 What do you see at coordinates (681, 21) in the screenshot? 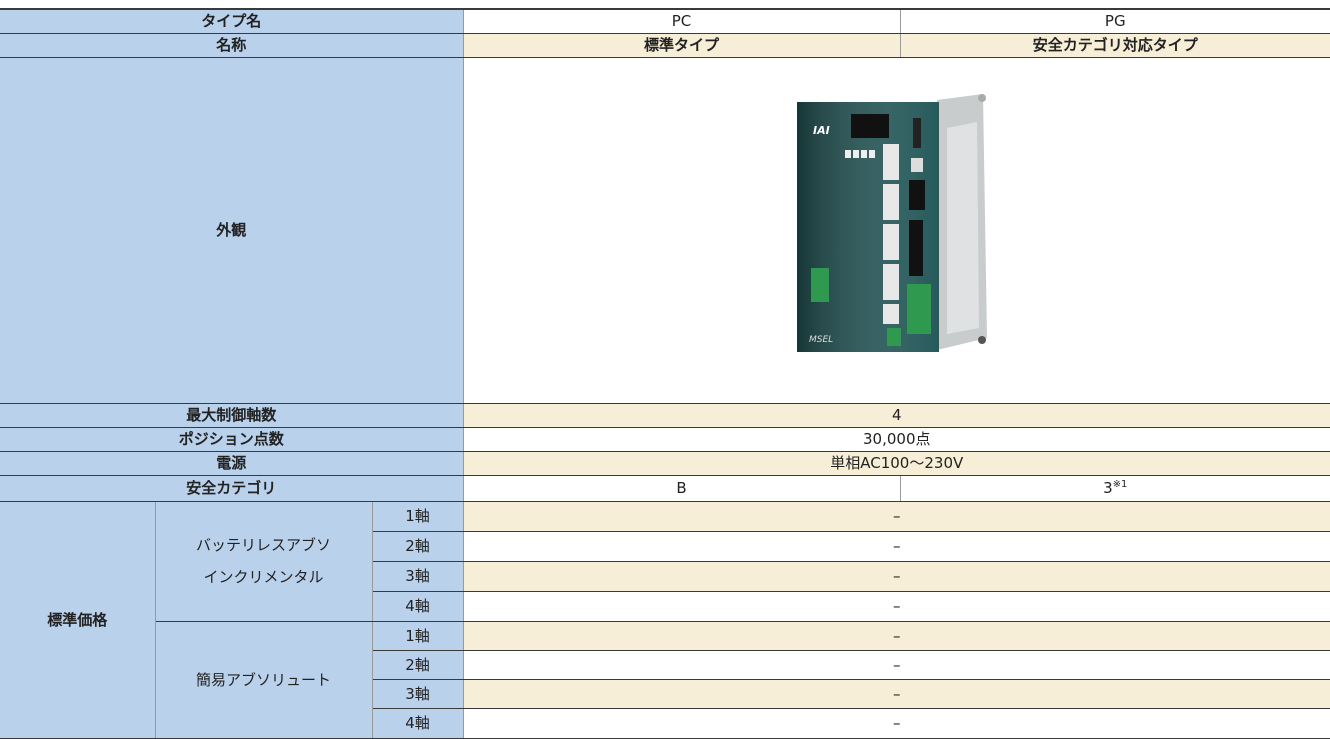
I see `cell: PC` at bounding box center [681, 21].